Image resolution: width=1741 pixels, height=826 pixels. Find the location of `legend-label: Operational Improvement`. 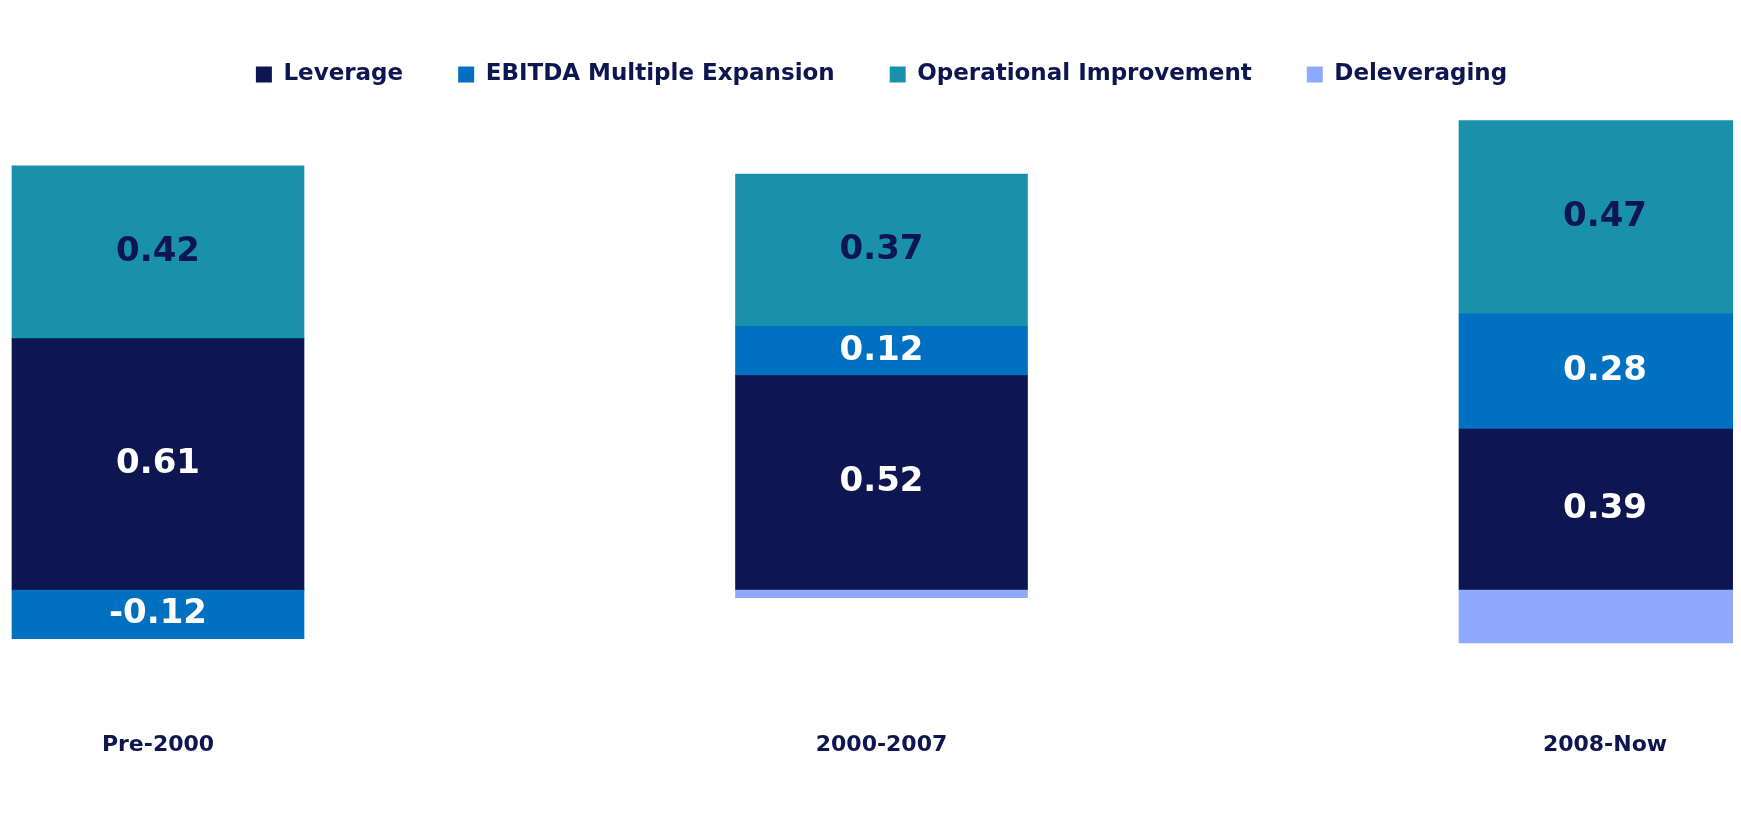

legend-label: Operational Improvement is located at coordinates (1084, 72).